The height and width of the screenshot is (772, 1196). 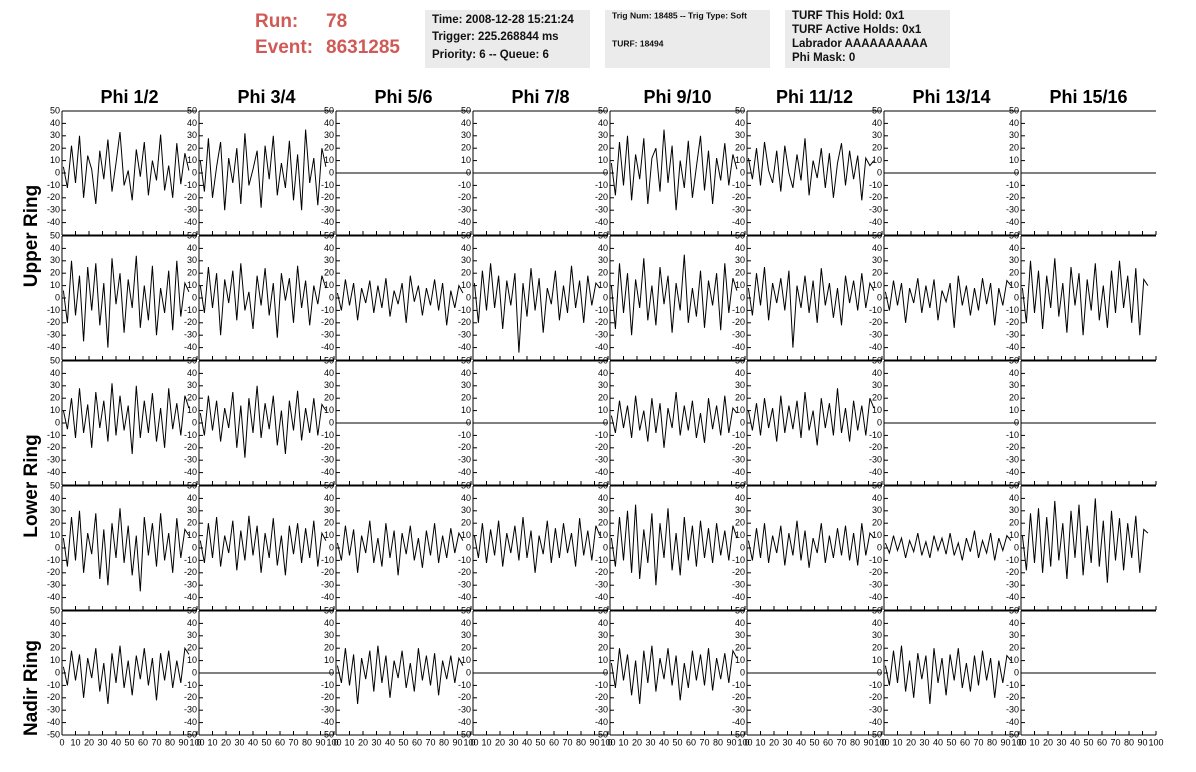 I want to click on time-line: Trigger: 225.268844 ms, so click(x=495, y=37).